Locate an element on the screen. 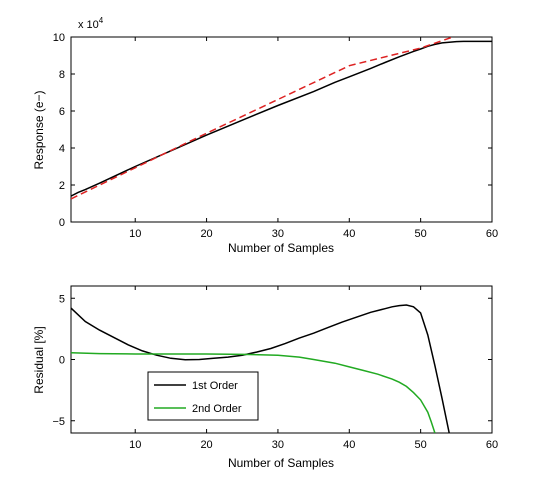  top-ytick-label: 8 is located at coordinates (62, 75).